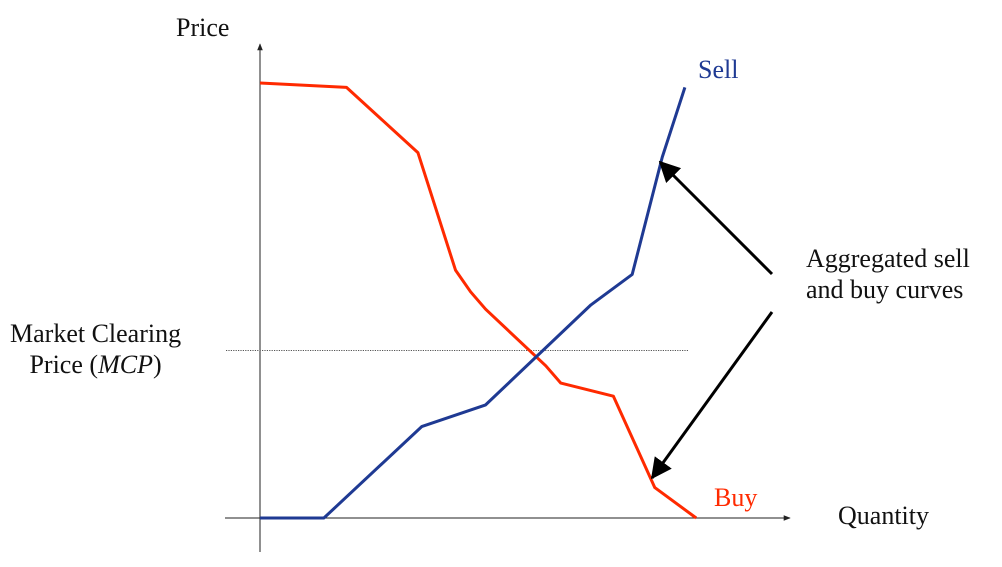  I want to click on annotation-line1: Aggregated sell, so click(888, 258).